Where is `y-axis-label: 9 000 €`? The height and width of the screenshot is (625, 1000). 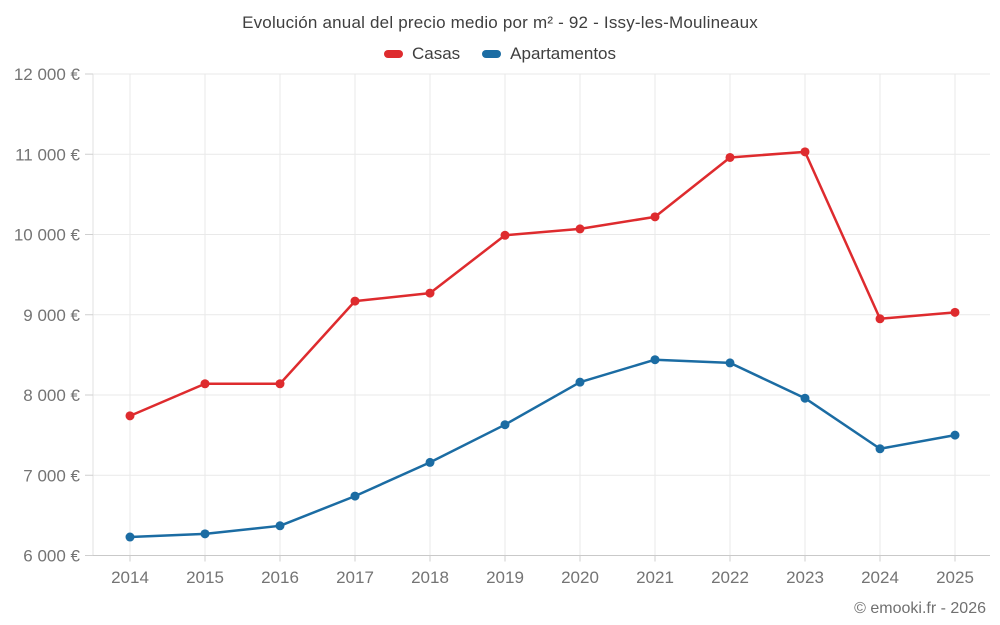 y-axis-label: 9 000 € is located at coordinates (51, 315).